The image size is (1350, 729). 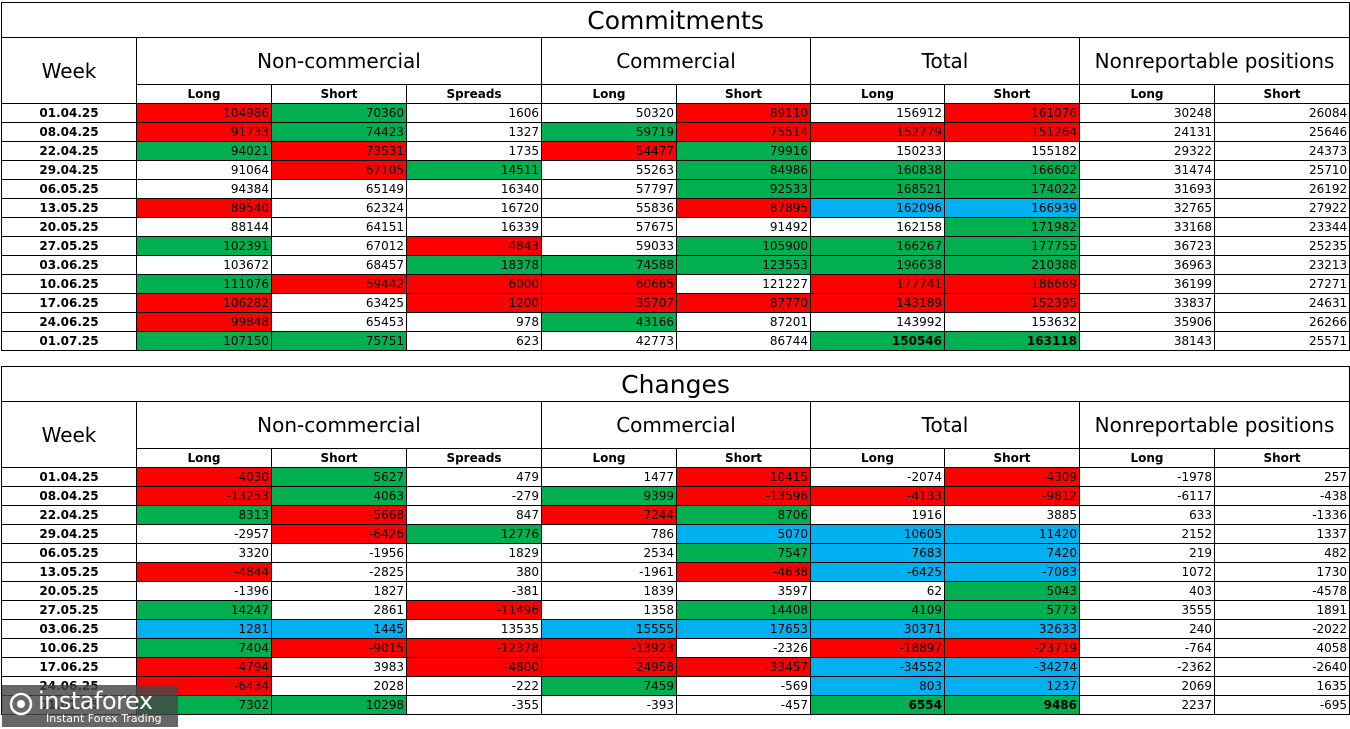 What do you see at coordinates (743, 553) in the screenshot?
I see `value-cell: 7547` at bounding box center [743, 553].